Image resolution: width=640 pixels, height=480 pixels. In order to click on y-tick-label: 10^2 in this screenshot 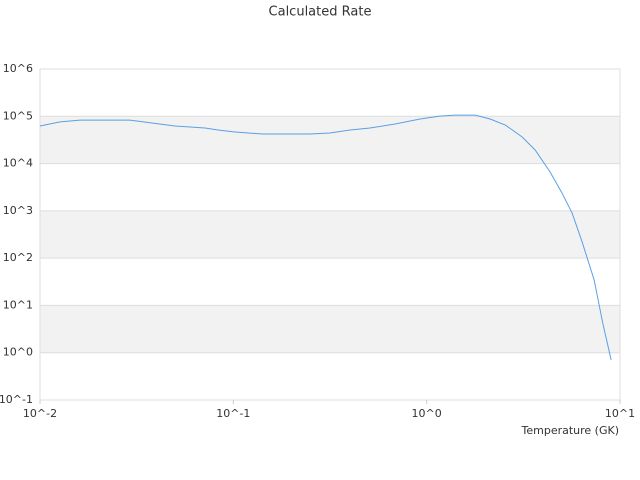, I will do `click(18, 257)`.